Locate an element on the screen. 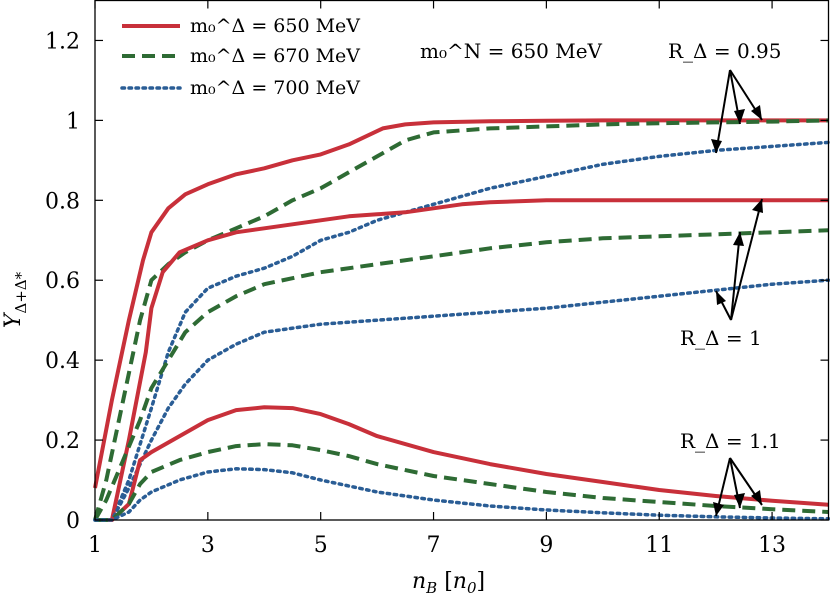 The height and width of the screenshot is (600, 830). y-tick-label: 0 is located at coordinates (73, 521).